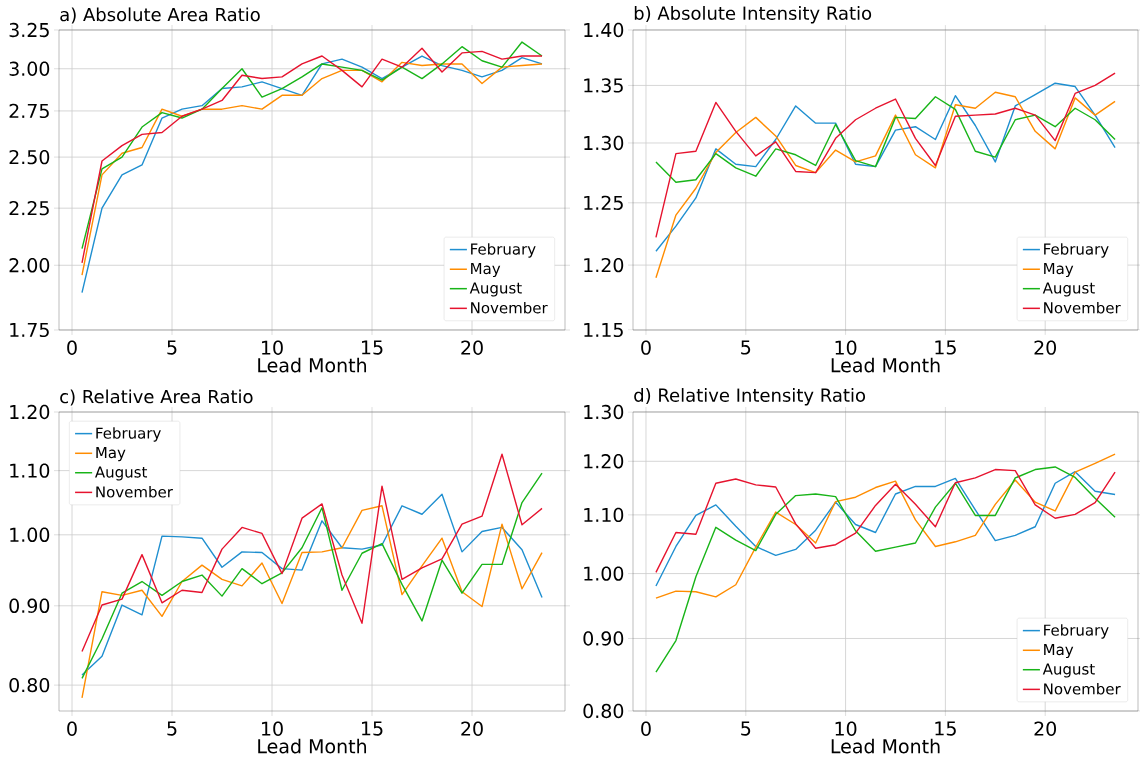 The height and width of the screenshot is (761, 1140). What do you see at coordinates (29, 68) in the screenshot?
I see `y-tick-label: 3.00` at bounding box center [29, 68].